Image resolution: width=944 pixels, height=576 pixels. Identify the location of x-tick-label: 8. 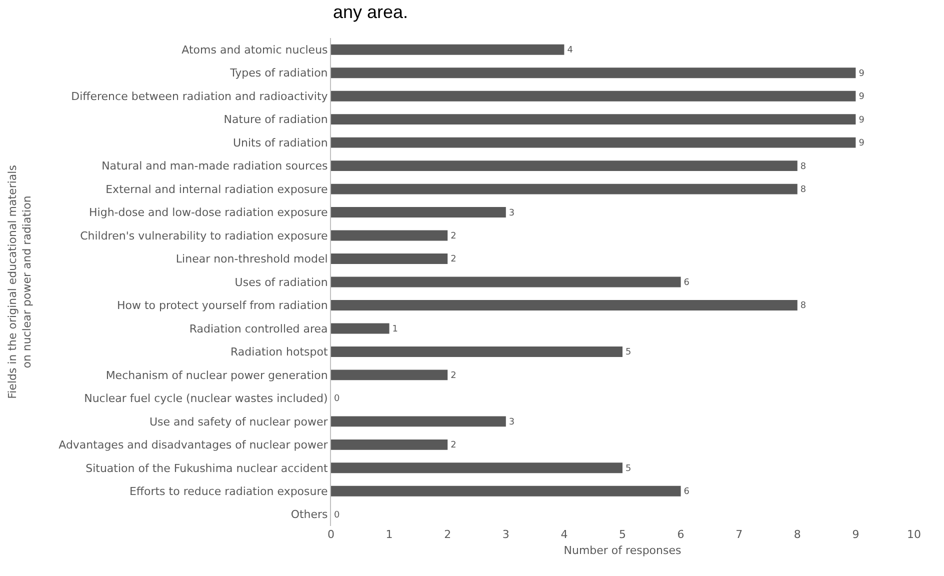
(797, 534).